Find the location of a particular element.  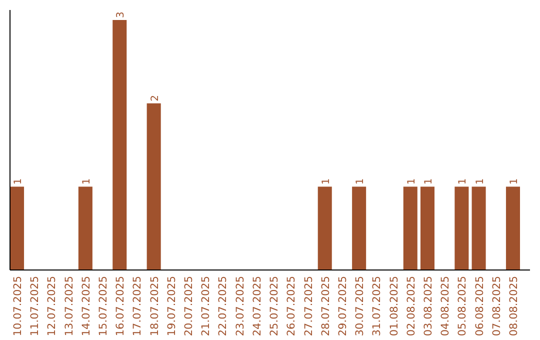

x-tick-label: 20.07.2025 is located at coordinates (189, 306).